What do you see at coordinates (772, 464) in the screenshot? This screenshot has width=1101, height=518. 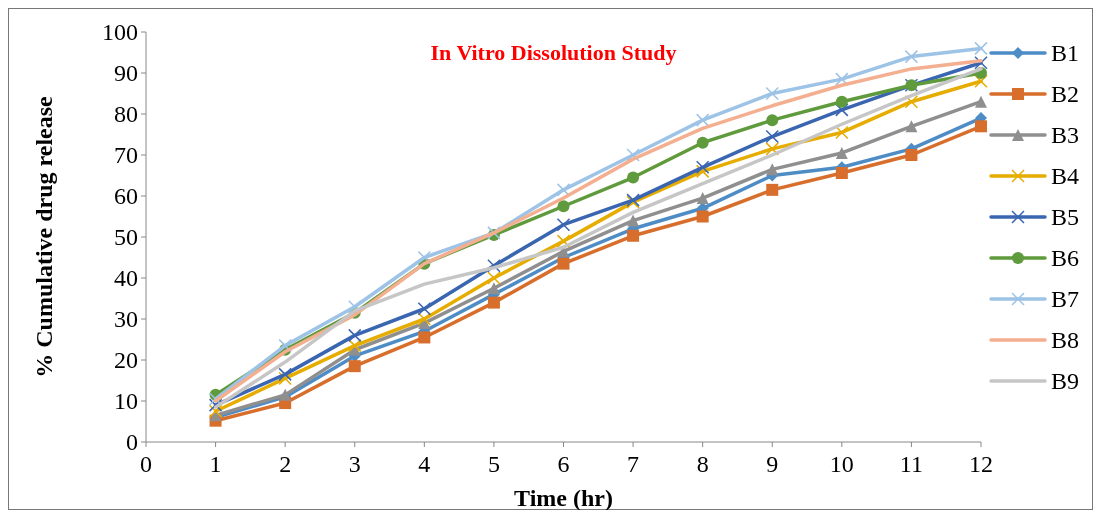 I see `x-tick-label: 9` at bounding box center [772, 464].